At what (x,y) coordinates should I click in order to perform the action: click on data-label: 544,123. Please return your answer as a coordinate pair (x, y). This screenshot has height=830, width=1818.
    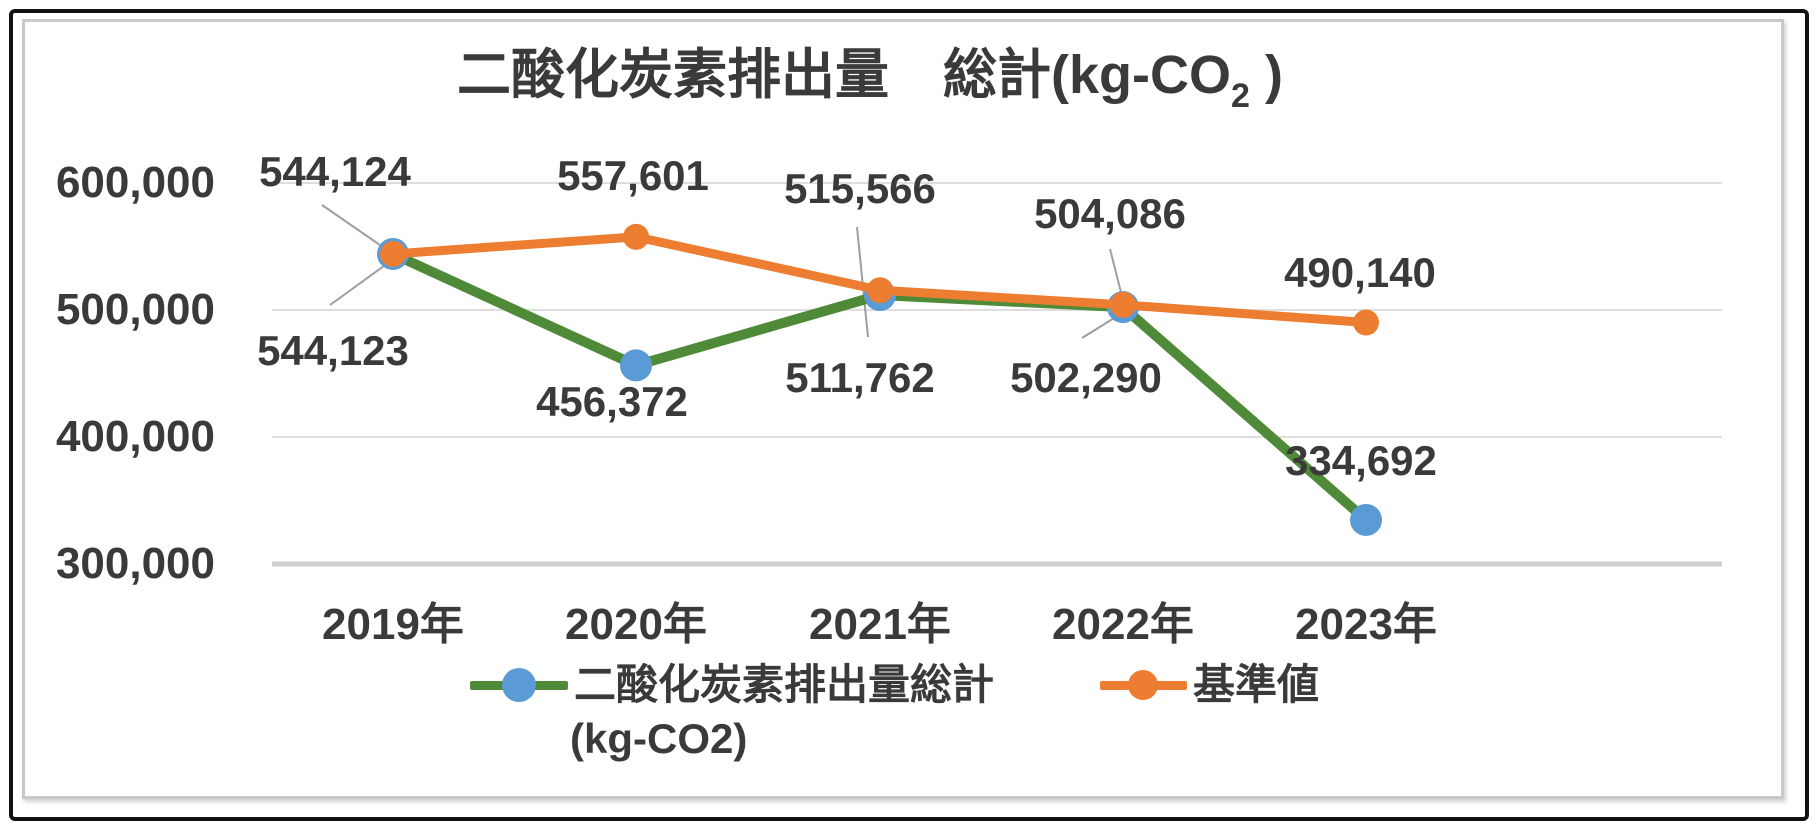
    Looking at the image, I should click on (333, 350).